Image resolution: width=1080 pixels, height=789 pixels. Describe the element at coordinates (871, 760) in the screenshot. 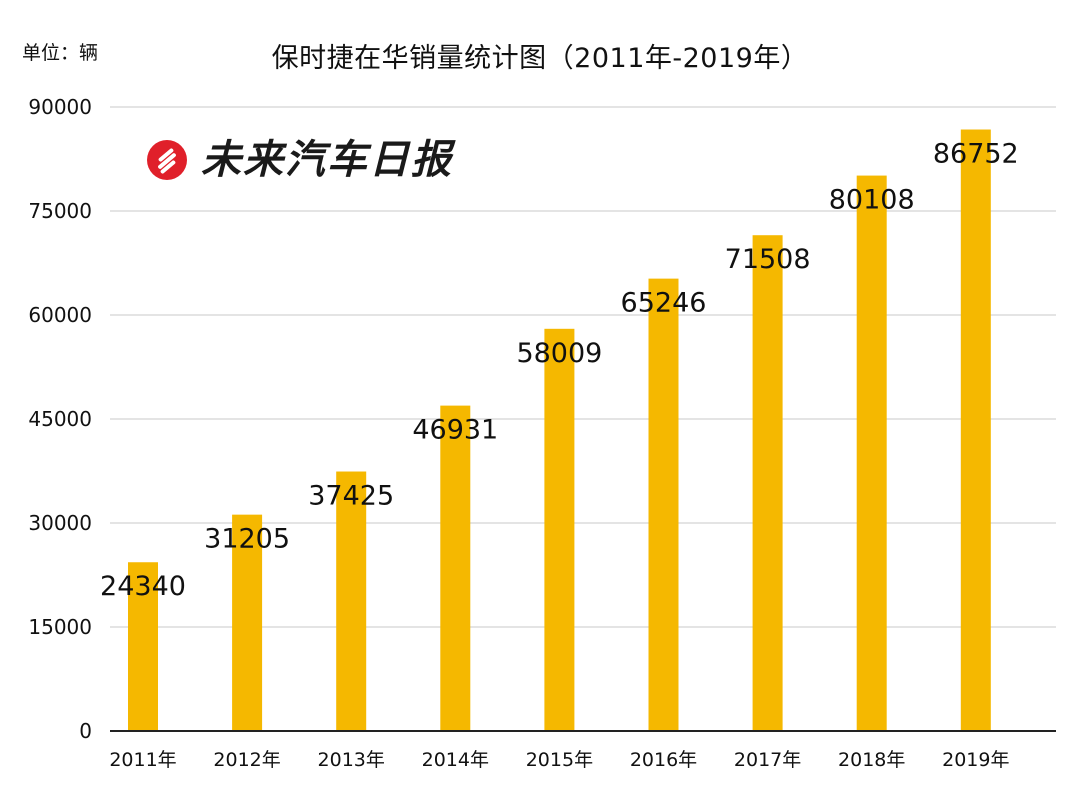

I see `x-tick-label: 2018年` at that location.